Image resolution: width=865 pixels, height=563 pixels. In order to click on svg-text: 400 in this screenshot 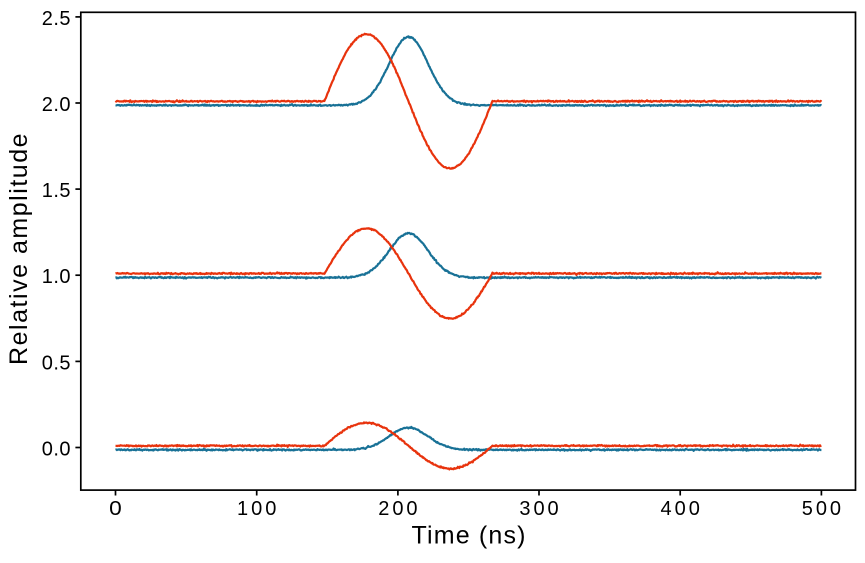, I will do `click(680, 509)`.